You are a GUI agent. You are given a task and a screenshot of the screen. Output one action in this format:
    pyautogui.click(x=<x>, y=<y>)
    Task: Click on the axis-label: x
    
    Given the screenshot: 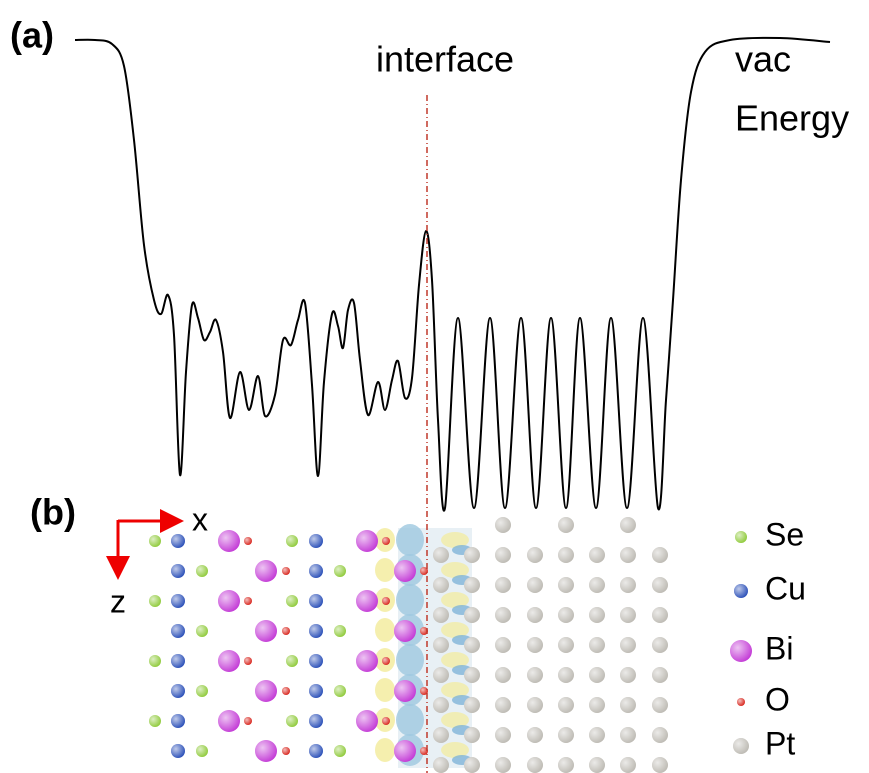 What is the action you would take?
    pyautogui.click(x=200, y=519)
    